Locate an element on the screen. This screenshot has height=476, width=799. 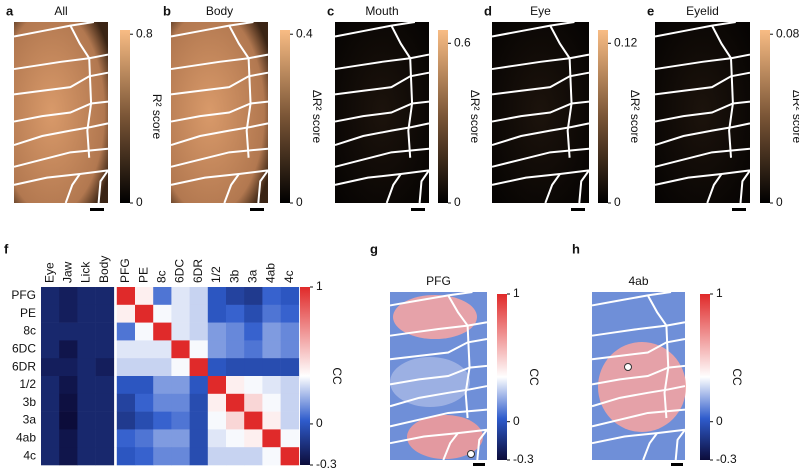
column-label: Eye is located at coordinates (49, 272).